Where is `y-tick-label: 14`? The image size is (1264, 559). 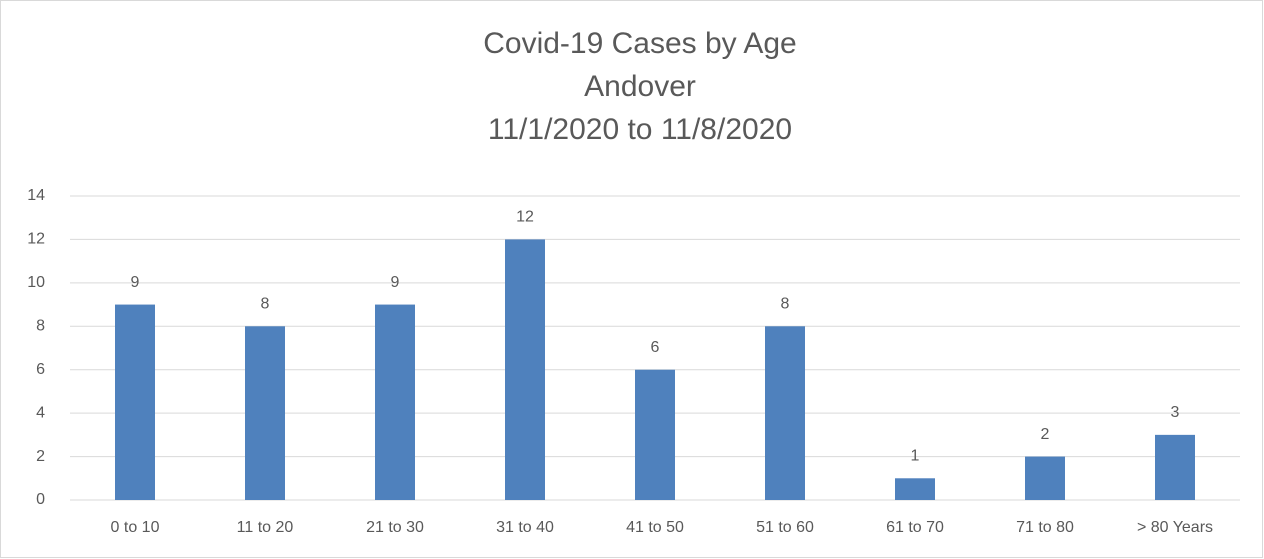
y-tick-label: 14 is located at coordinates (36, 195).